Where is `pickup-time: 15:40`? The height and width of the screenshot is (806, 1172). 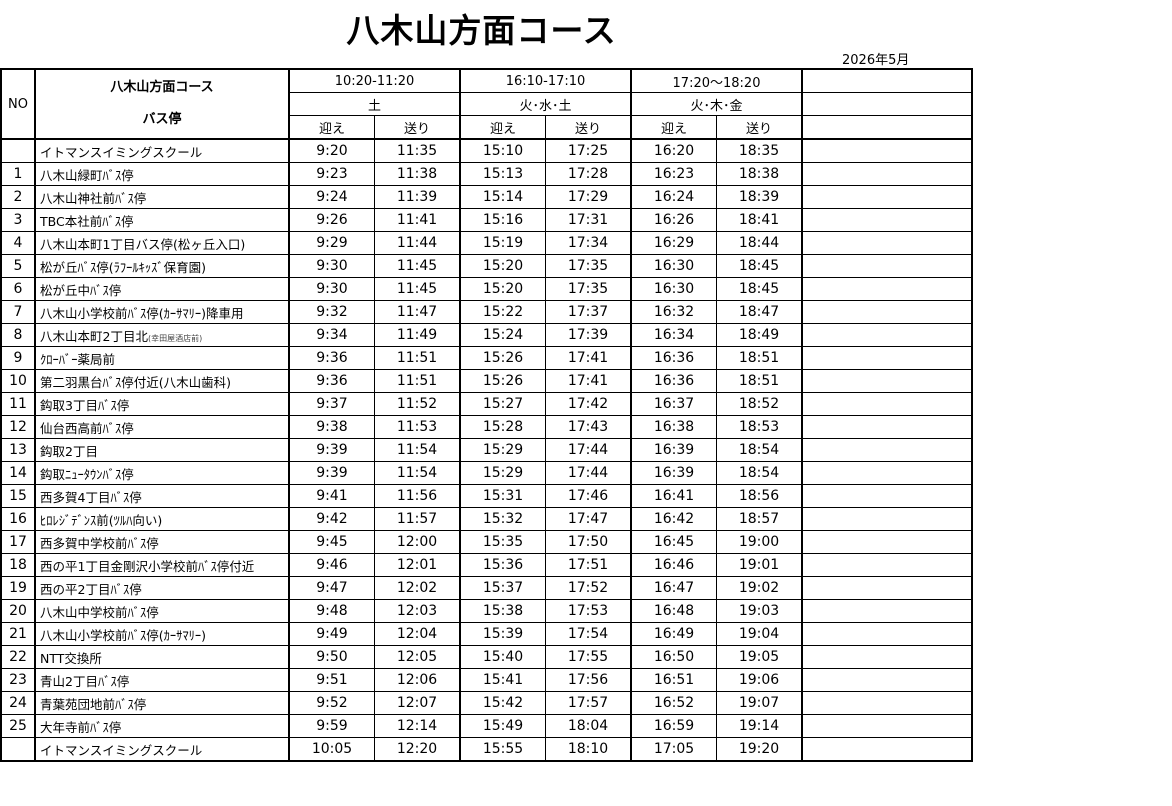
pickup-time: 15:40 is located at coordinates (502, 657).